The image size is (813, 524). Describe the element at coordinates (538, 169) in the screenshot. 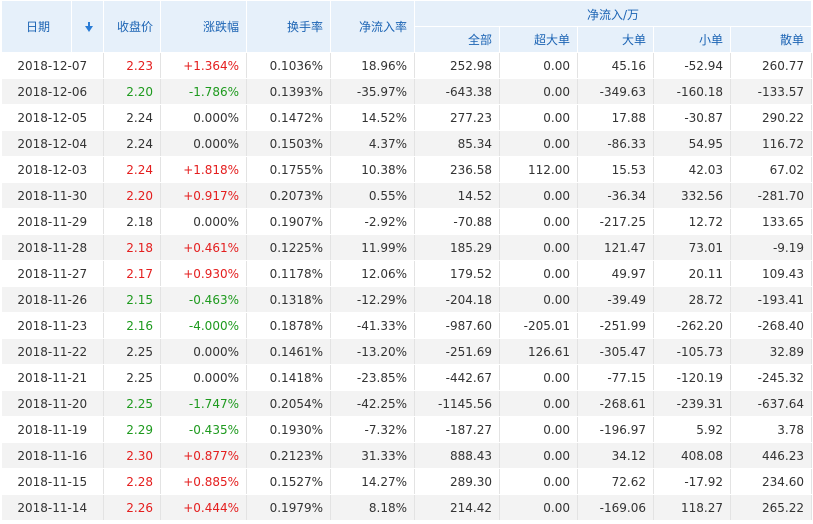

I see `net-inflow-xl-cell: 112.00` at that location.